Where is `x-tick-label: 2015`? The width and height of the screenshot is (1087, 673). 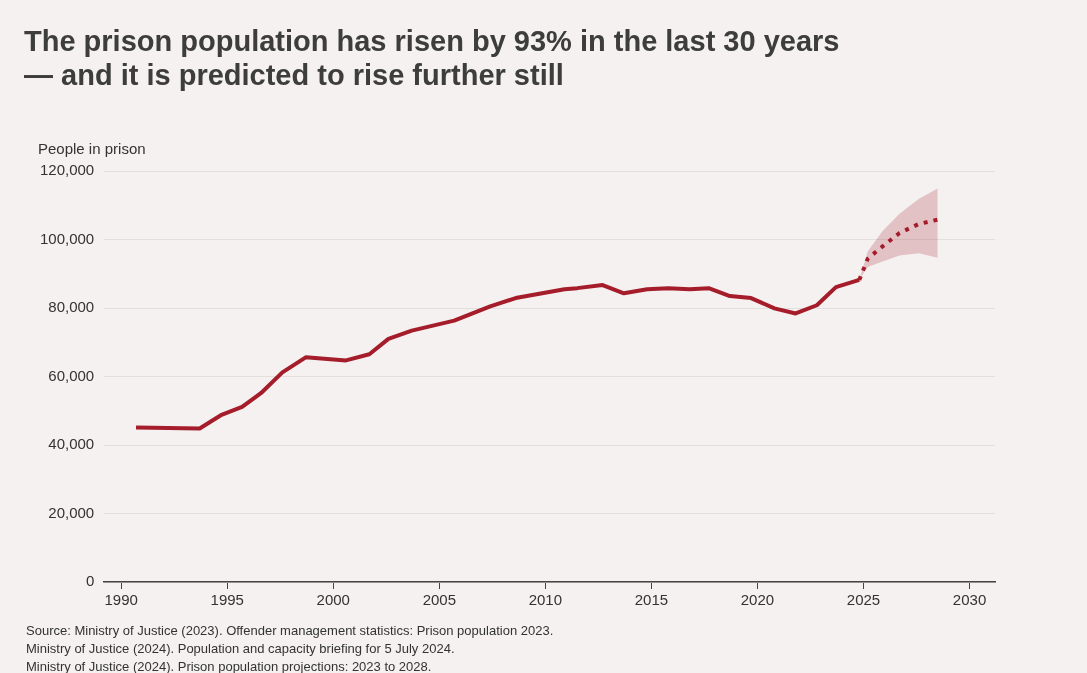 x-tick-label: 2015 is located at coordinates (651, 600).